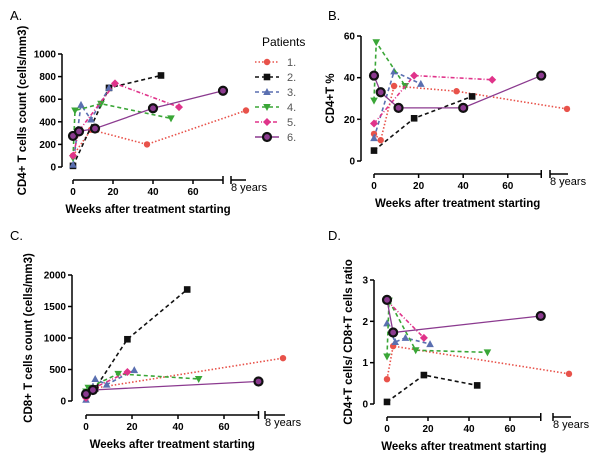  I want to click on legend-item: 6., so click(275, 137).